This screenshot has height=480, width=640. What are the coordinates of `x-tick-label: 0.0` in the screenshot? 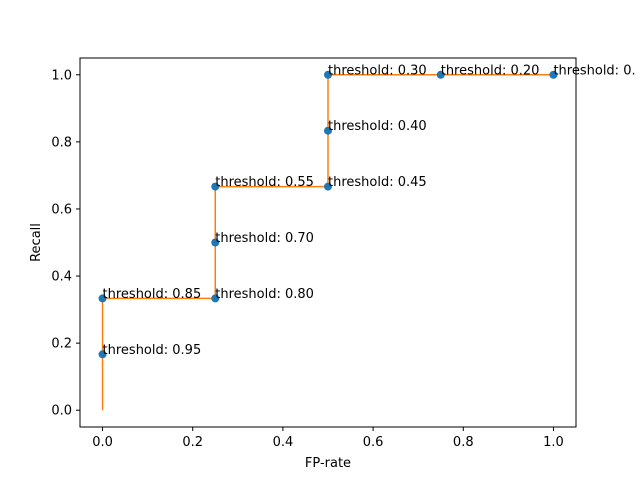 It's located at (102, 442).